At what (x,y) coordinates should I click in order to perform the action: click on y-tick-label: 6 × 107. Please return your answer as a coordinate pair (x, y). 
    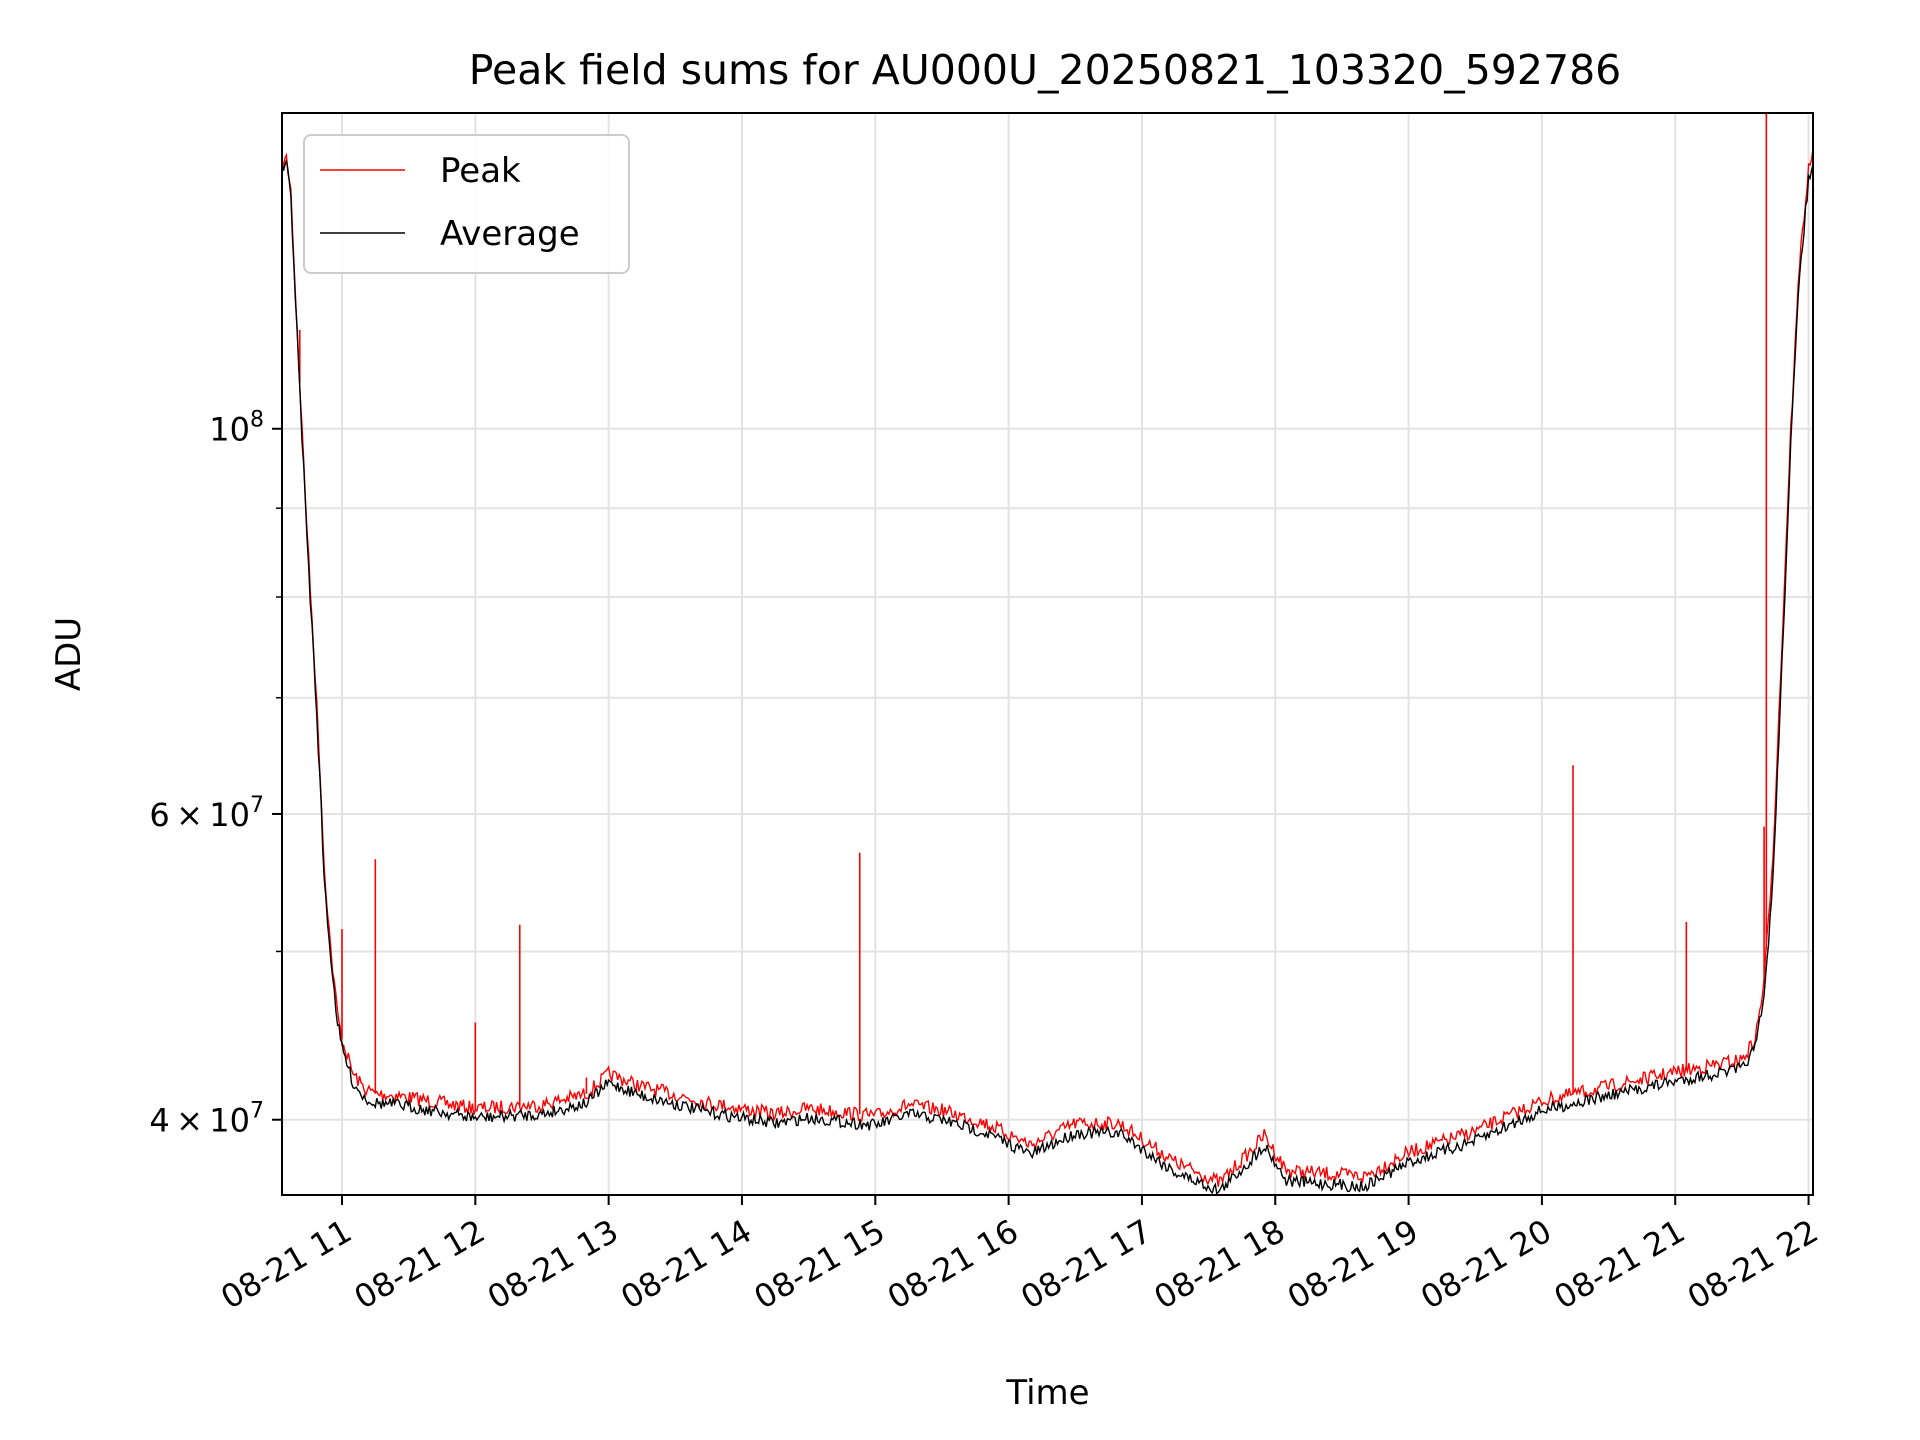
    Looking at the image, I should click on (206, 813).